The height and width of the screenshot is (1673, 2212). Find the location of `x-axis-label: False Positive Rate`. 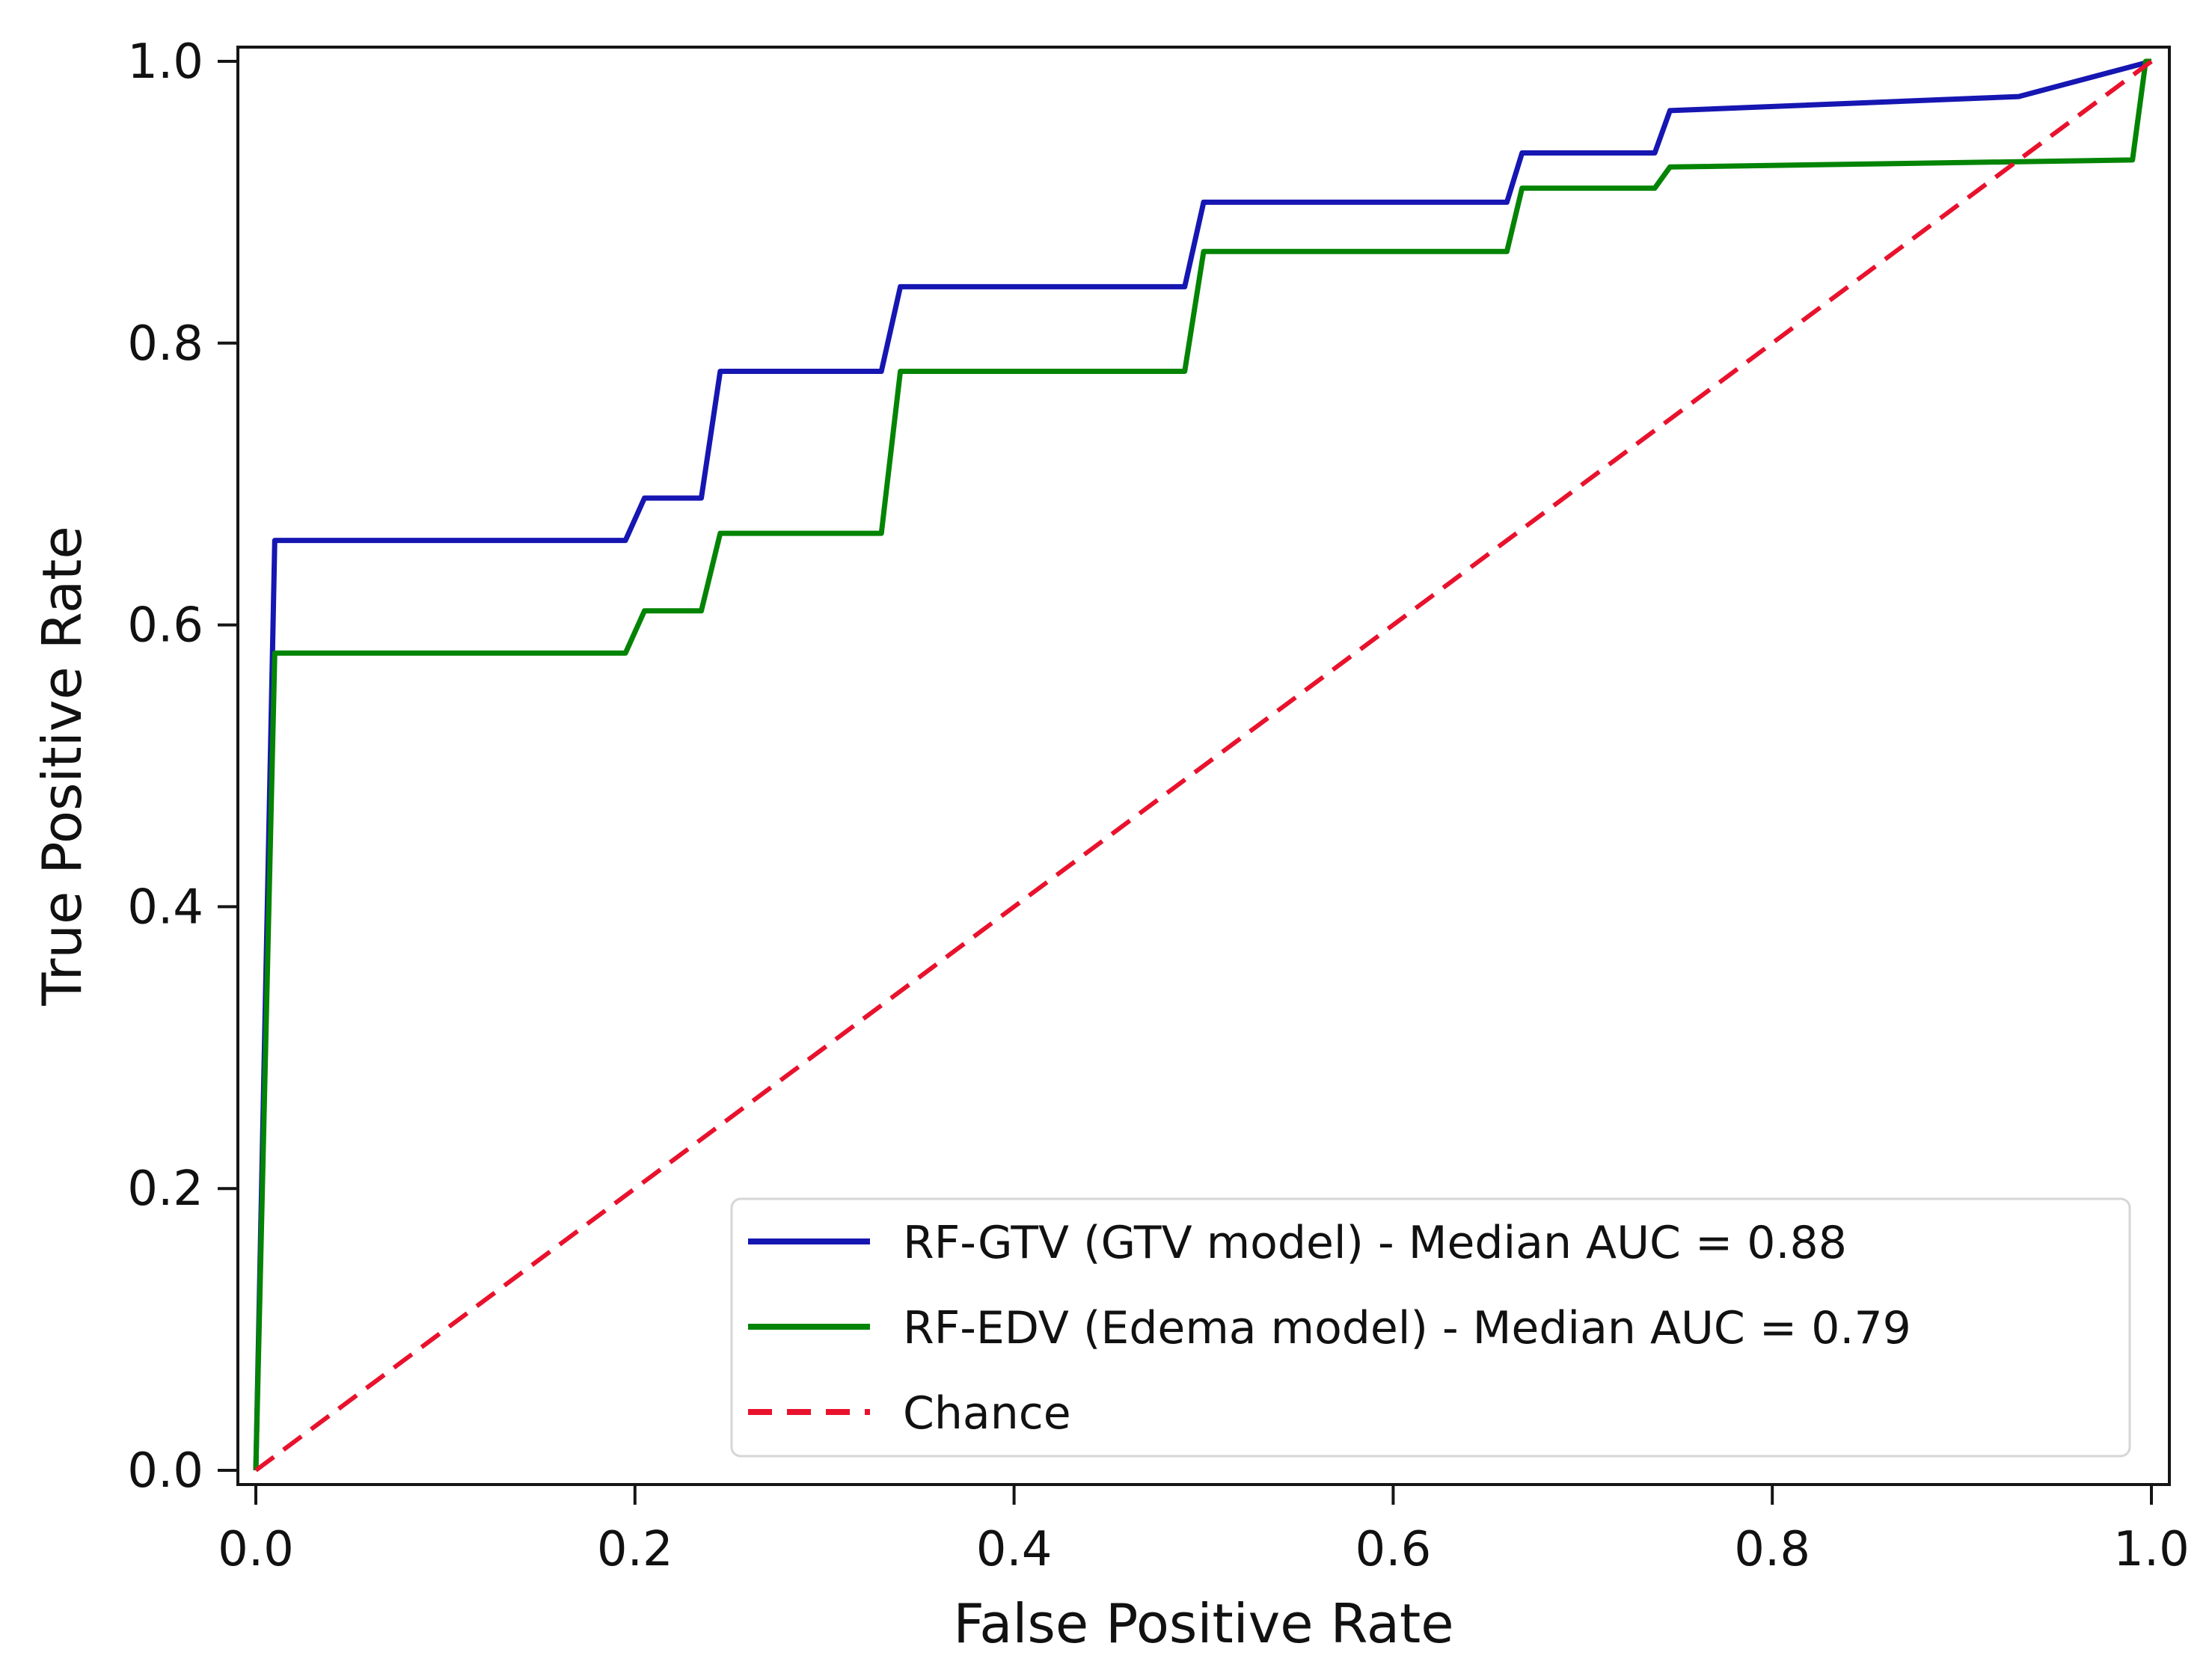

x-axis-label: False Positive Rate is located at coordinates (1203, 1624).